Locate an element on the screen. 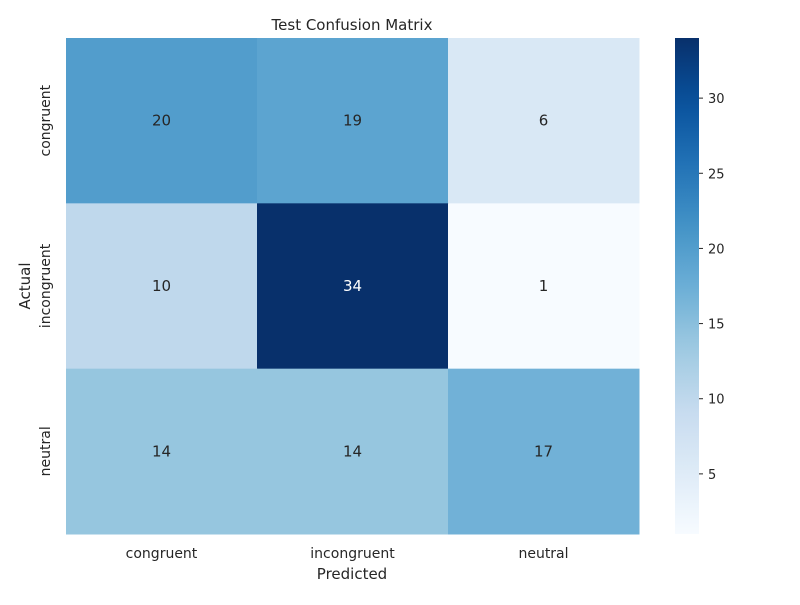 This screenshot has width=800, height=605. colorbar is located at coordinates (687, 286).